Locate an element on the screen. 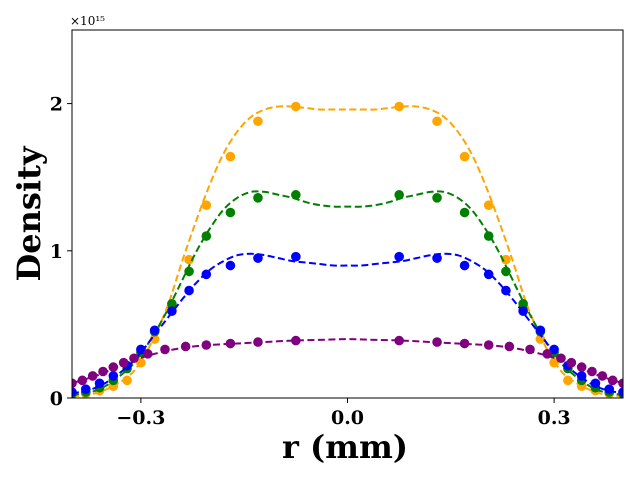 Image resolution: width=640 pixels, height=480 pixels. y-axis-label: Density is located at coordinates (29, 213).